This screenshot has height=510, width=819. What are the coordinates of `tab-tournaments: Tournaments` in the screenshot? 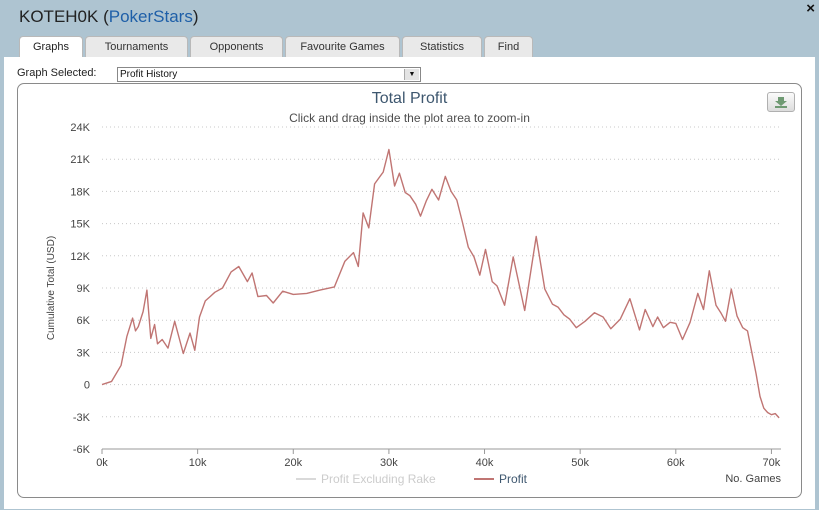 It's located at (136, 46).